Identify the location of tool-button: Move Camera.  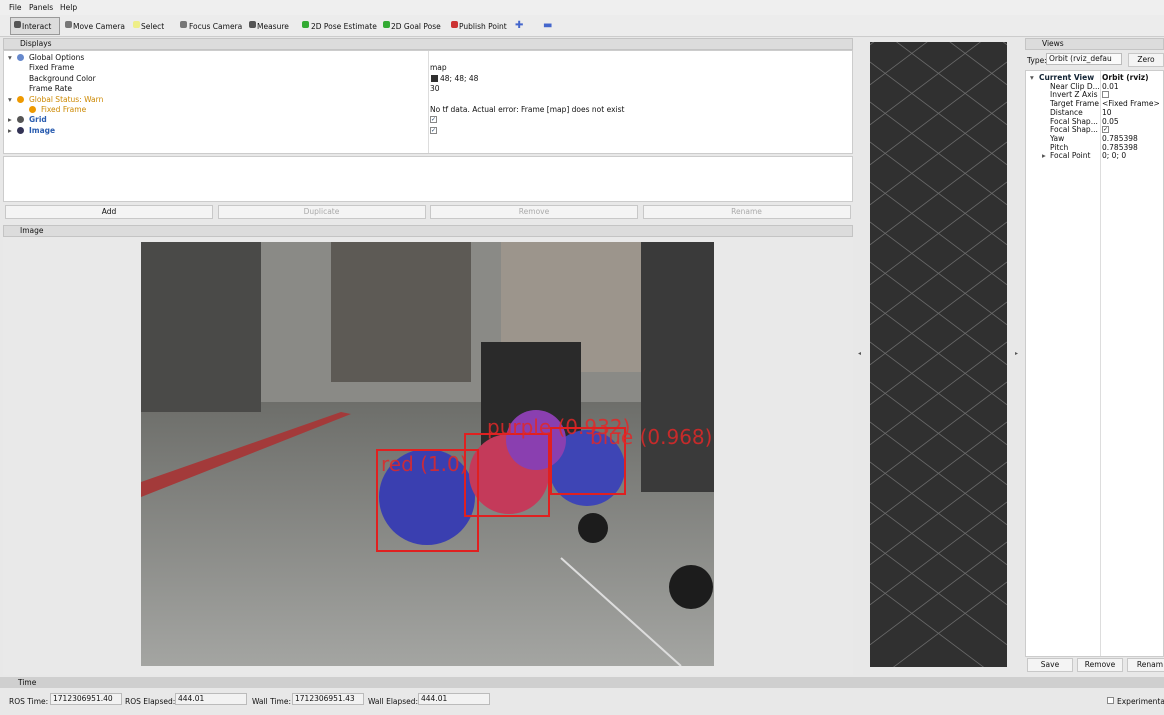
(99, 26).